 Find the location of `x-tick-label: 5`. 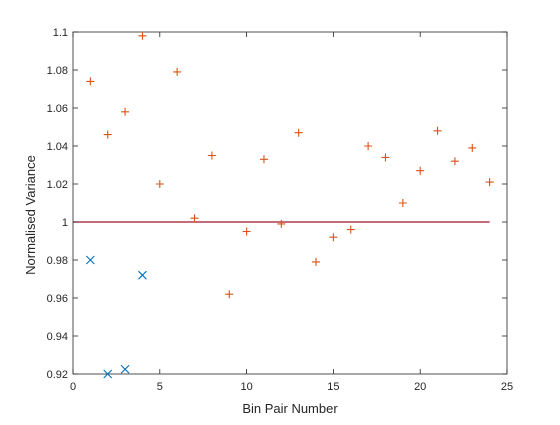

x-tick-label: 5 is located at coordinates (160, 387).